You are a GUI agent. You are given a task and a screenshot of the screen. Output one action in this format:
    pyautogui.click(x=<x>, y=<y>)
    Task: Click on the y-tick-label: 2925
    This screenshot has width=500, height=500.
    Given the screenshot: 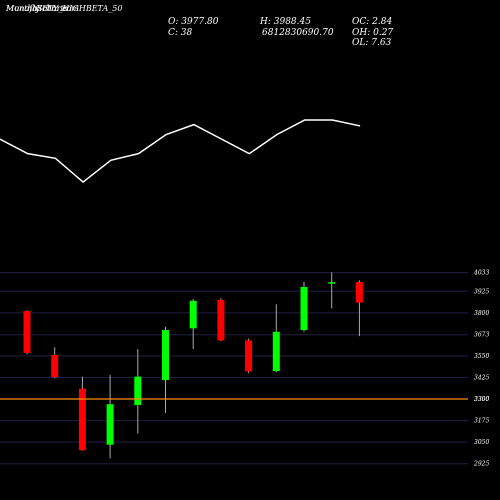 What is the action you would take?
    pyautogui.click(x=481, y=464)
    